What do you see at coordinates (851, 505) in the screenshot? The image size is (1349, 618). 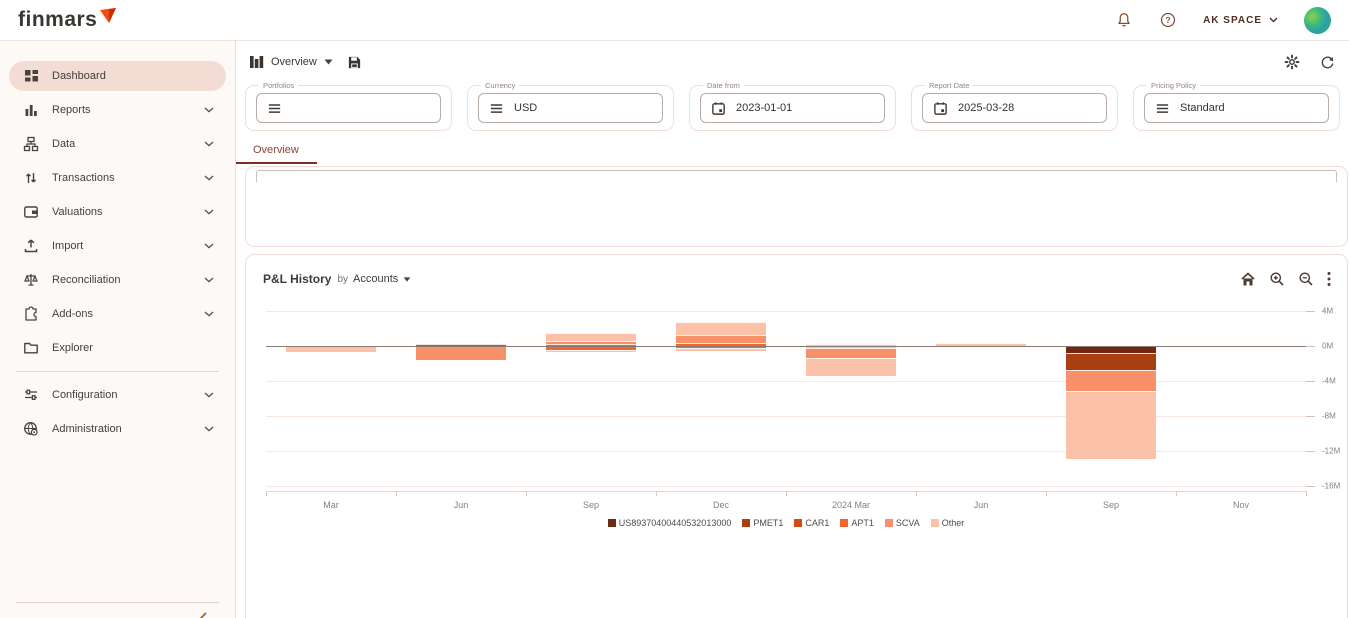 I see `x-axis-label: 2024 Mar` at bounding box center [851, 505].